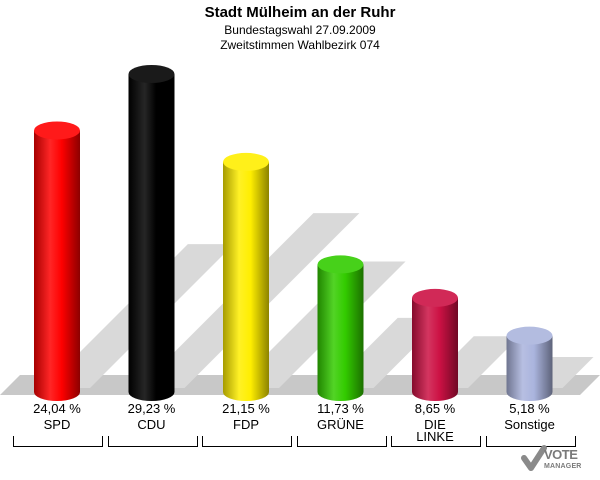 The image size is (600, 480). What do you see at coordinates (561, 454) in the screenshot?
I see `logo-text-vote: VOTE` at bounding box center [561, 454].